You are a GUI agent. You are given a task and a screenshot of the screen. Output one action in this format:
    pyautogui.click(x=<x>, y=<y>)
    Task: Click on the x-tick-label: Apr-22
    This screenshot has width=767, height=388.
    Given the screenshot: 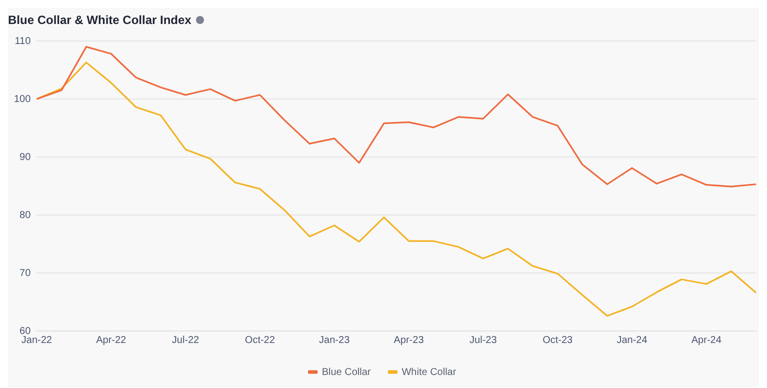 What is the action you would take?
    pyautogui.click(x=111, y=340)
    